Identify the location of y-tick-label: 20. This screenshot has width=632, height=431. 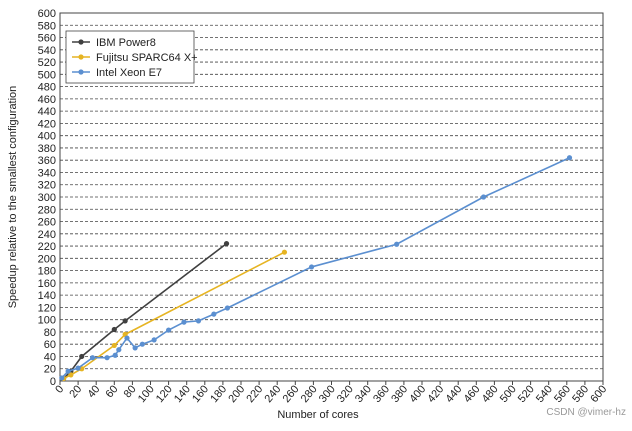
(50, 370).